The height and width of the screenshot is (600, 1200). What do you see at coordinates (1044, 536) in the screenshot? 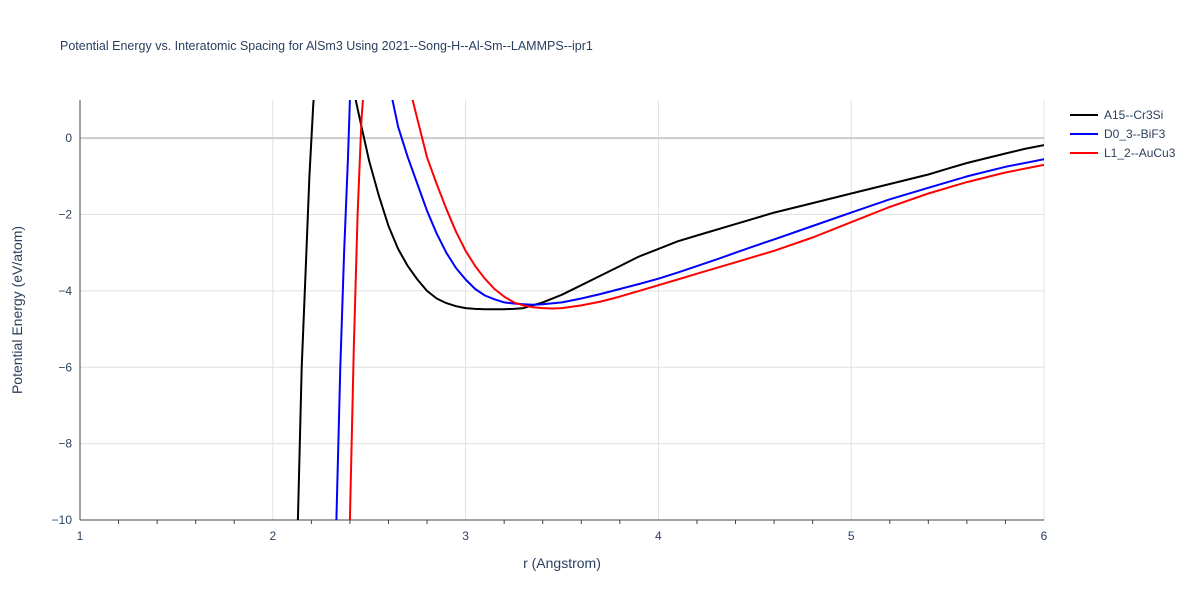
I see `x-tick-label: 6` at bounding box center [1044, 536].